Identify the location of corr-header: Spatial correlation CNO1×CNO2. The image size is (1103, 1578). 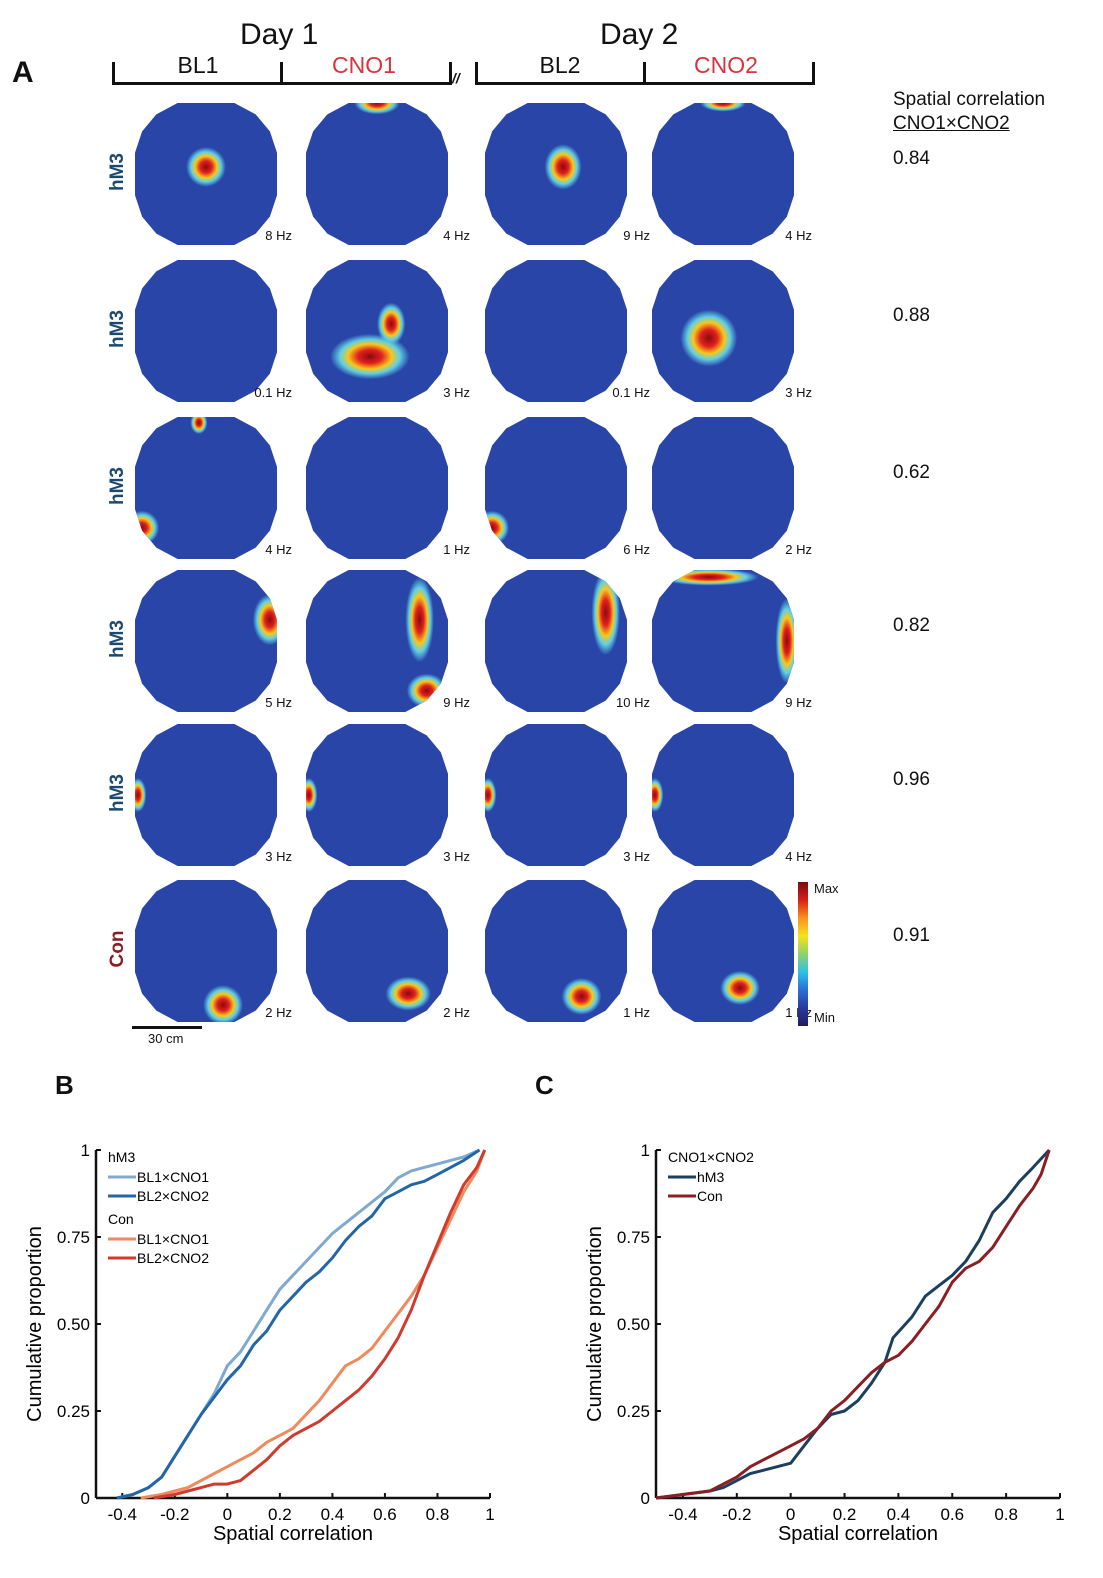
(969, 112).